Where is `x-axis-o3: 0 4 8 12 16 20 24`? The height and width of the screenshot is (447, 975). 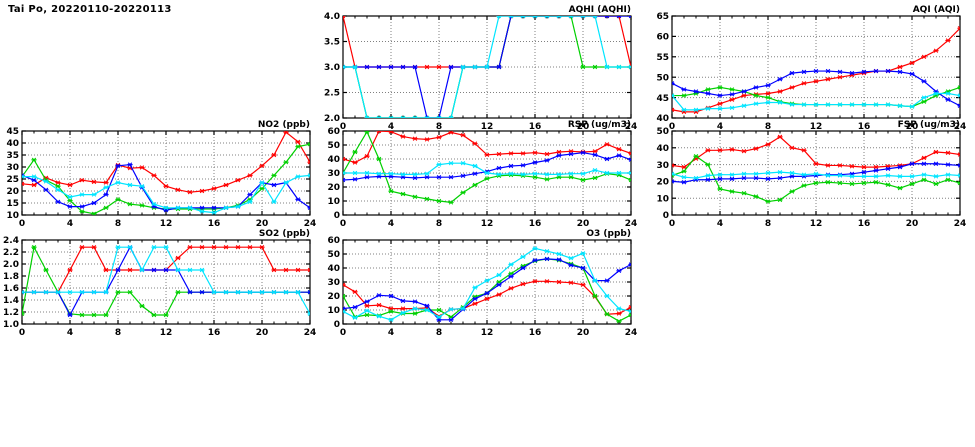 x-axis-o3: 0 4 8 12 16 20 24 is located at coordinates (488, 289).